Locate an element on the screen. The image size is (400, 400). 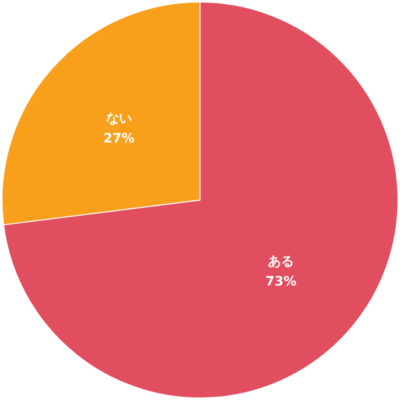
slice-label: ない is located at coordinates (119, 119).